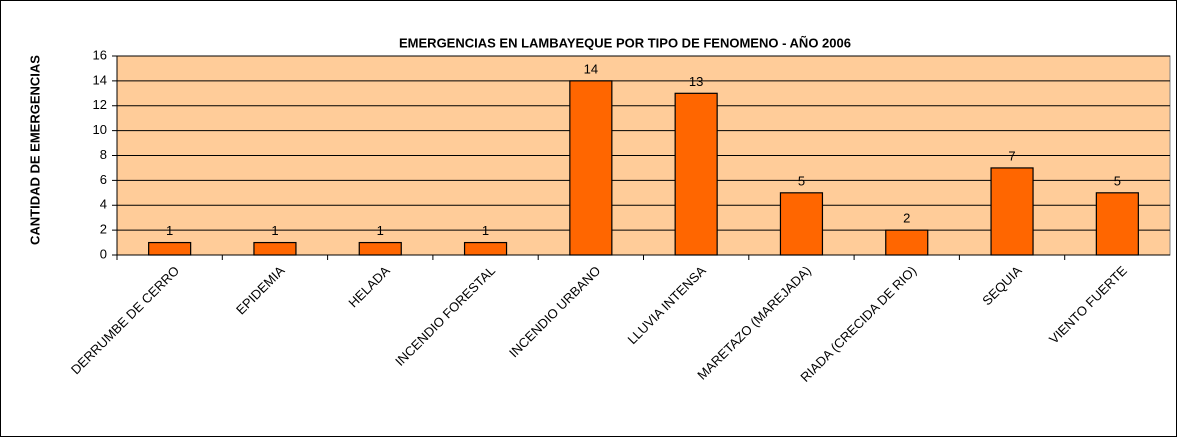  I want to click on y-tick-label: 8, so click(103, 154).